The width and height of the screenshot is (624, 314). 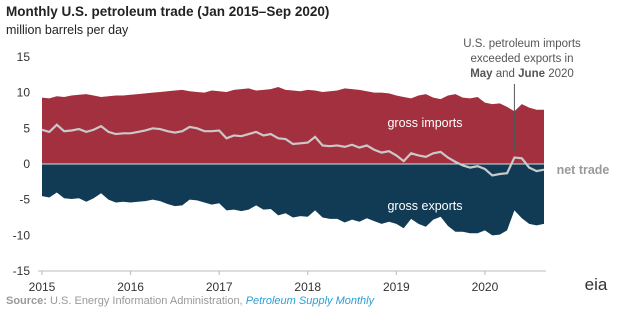 What do you see at coordinates (293, 150) in the screenshot?
I see `net-line` at bounding box center [293, 150].